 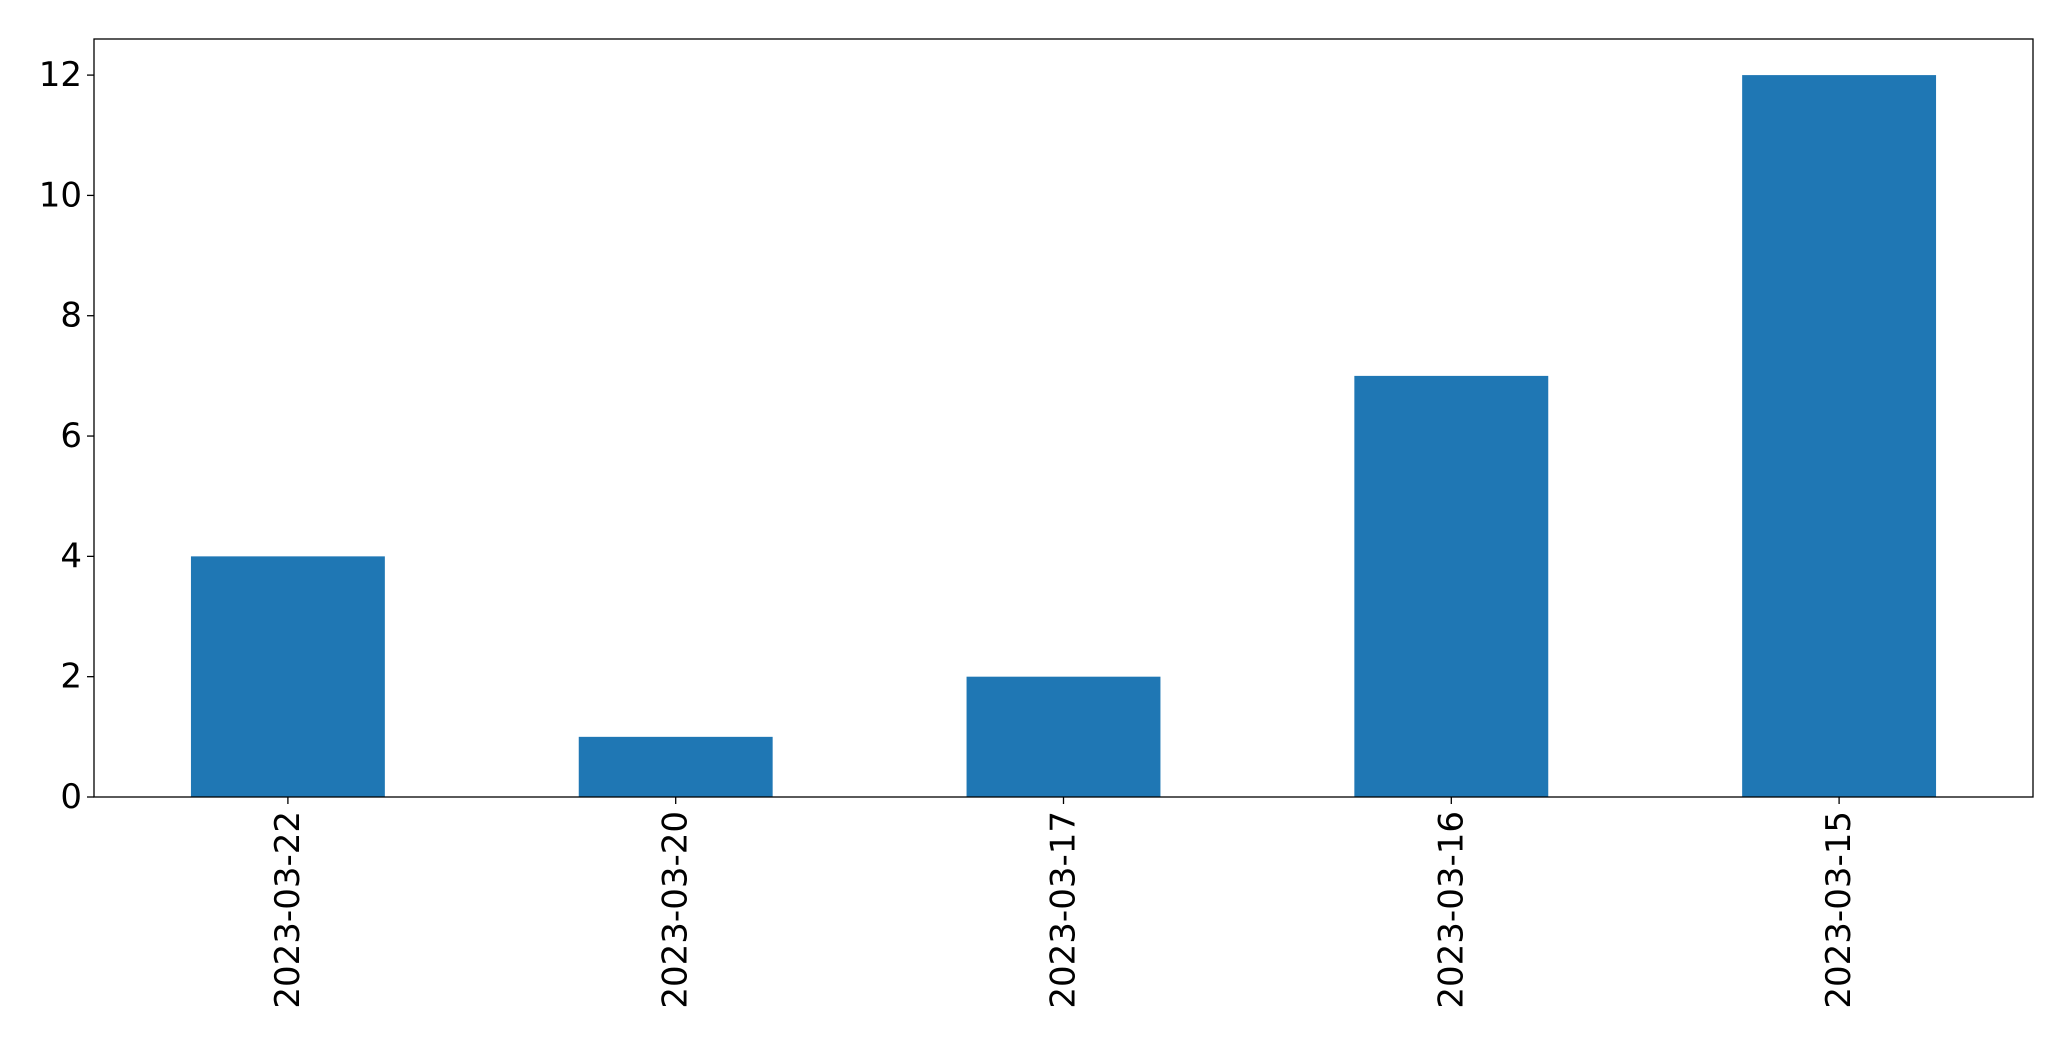 What do you see at coordinates (60, 75) in the screenshot?
I see `y-tick-label: 12` at bounding box center [60, 75].